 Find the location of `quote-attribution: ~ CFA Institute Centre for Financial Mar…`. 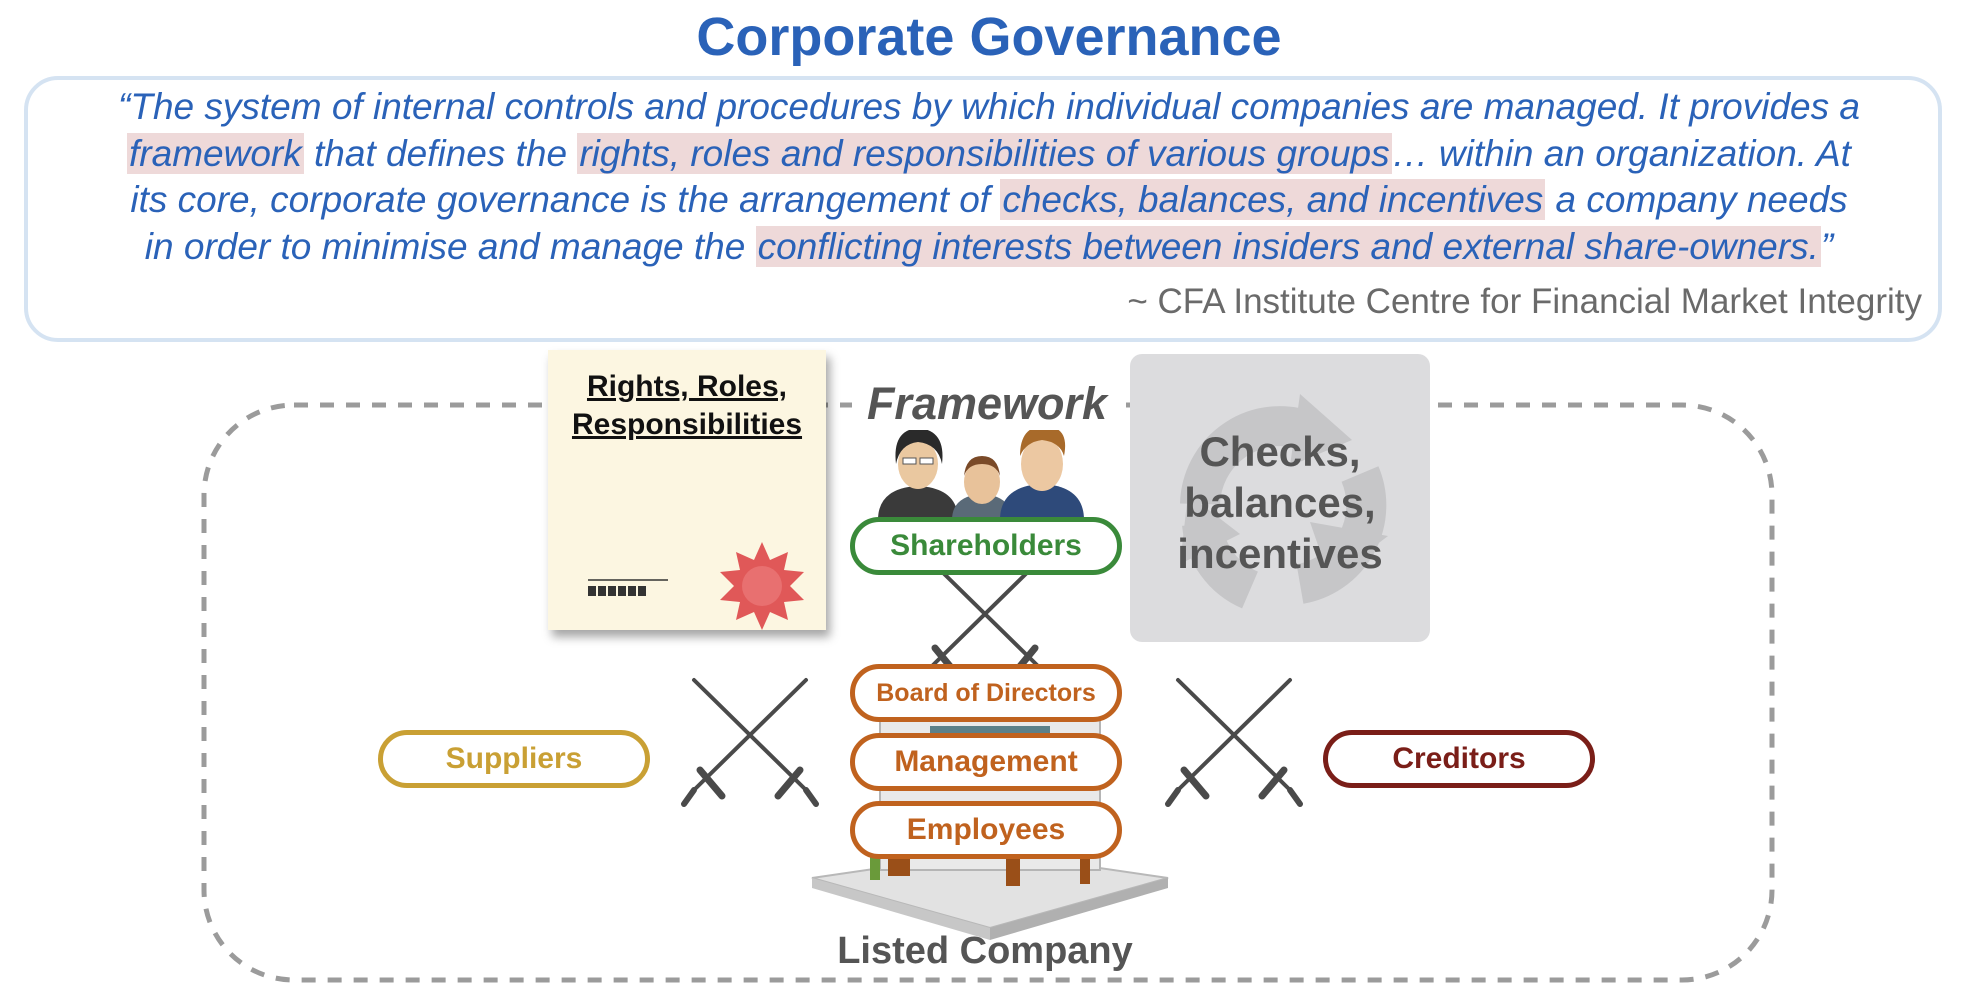

quote-attribution: ~ CFA Institute Centre for Financial Mar… is located at coordinates (1524, 301).